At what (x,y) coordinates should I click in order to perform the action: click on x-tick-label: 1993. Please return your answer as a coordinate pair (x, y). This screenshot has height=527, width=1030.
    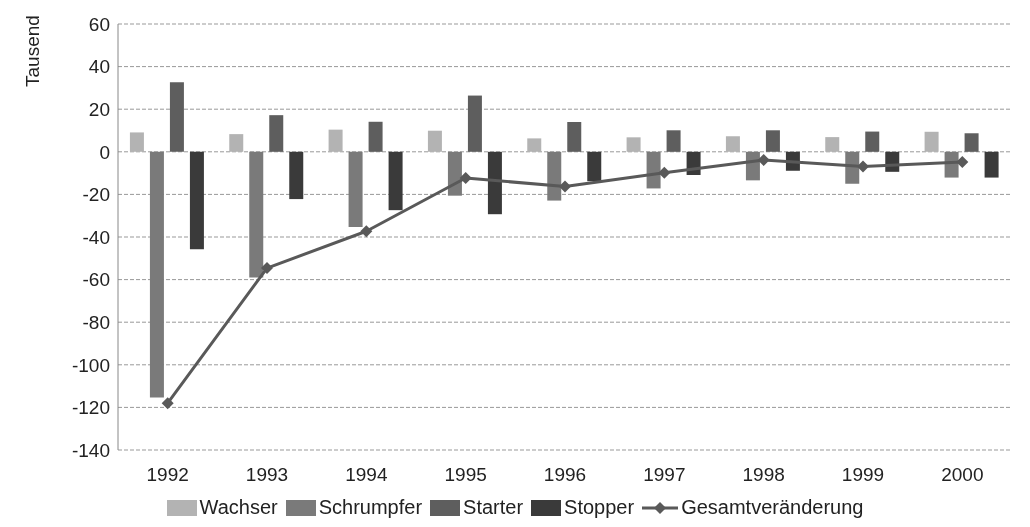
    Looking at the image, I should click on (267, 475).